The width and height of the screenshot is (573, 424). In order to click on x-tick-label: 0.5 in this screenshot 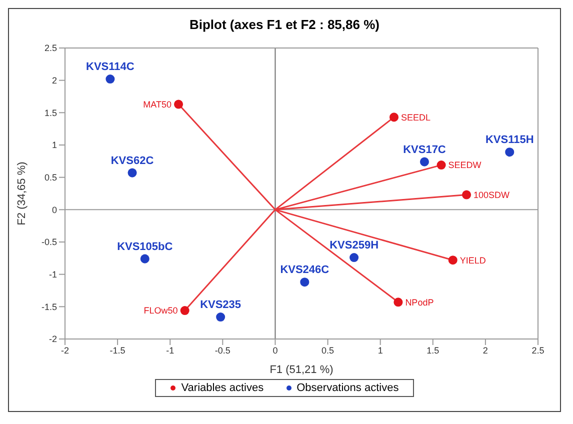, I will do `click(328, 350)`.